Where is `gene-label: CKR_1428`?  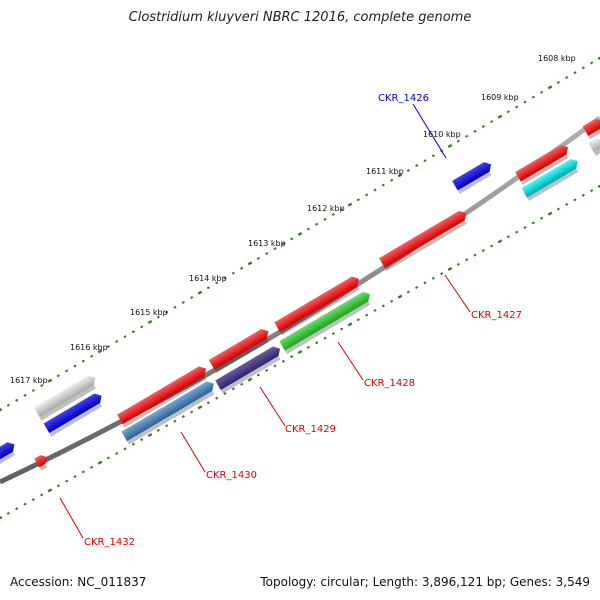
gene-label: CKR_1428 is located at coordinates (389, 383).